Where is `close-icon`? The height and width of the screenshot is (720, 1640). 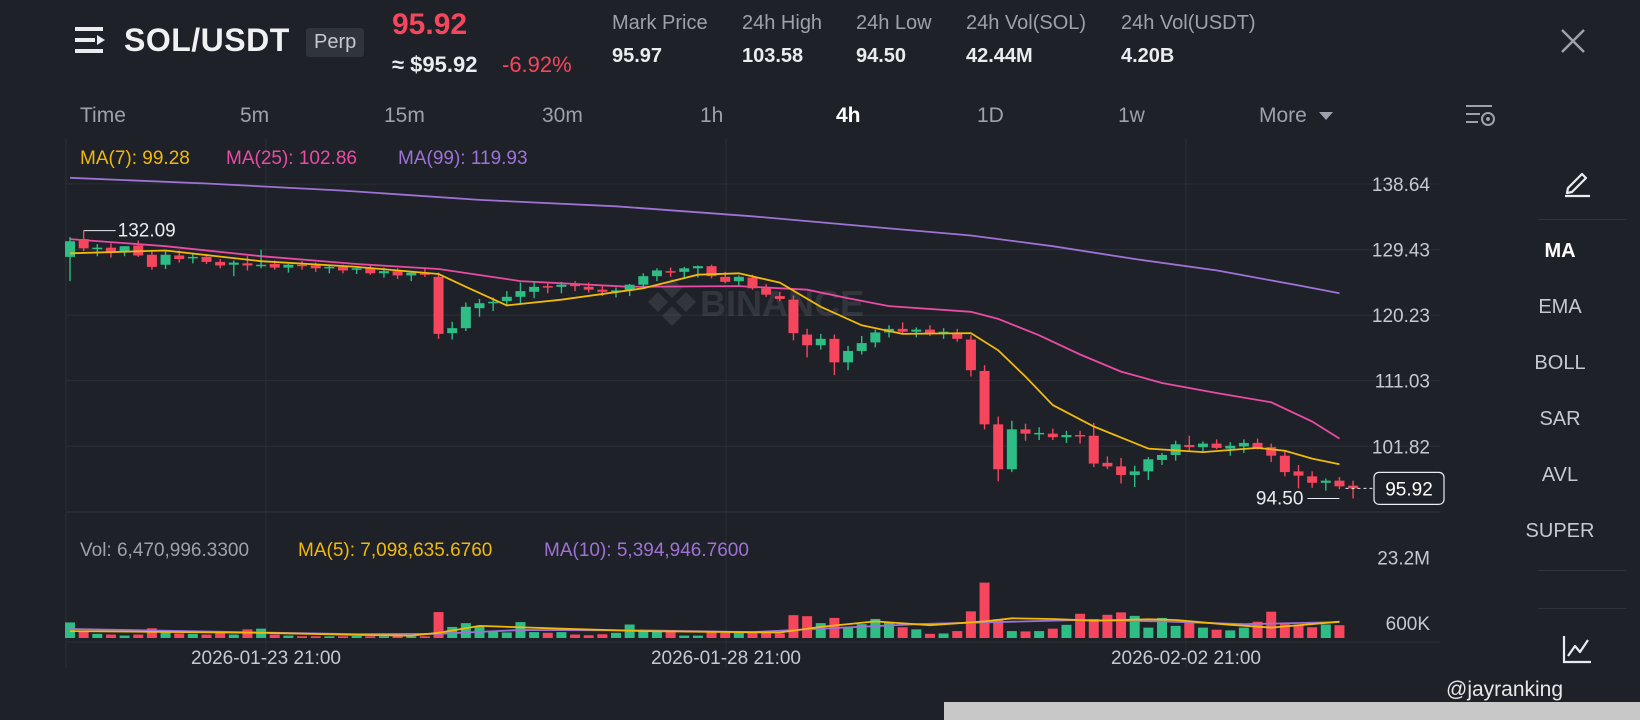
close-icon is located at coordinates (1573, 41).